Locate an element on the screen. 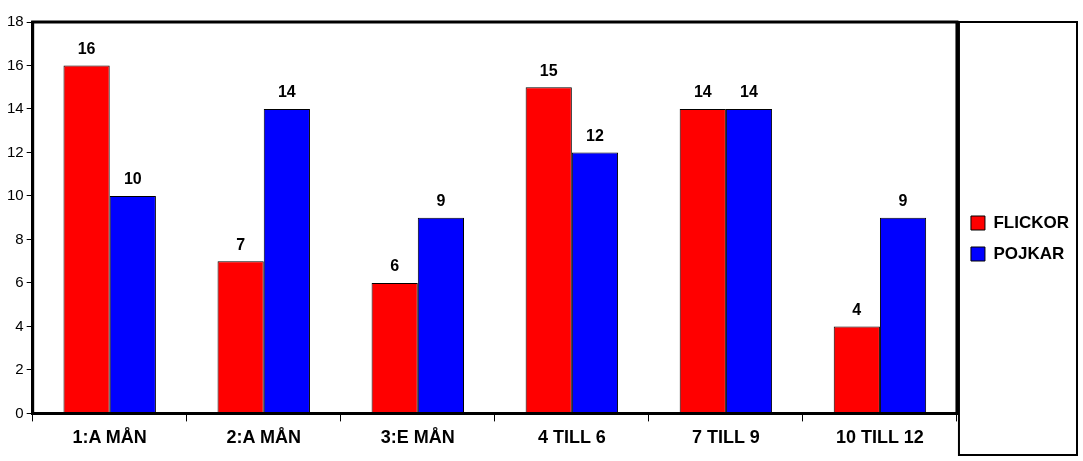 This screenshot has height=461, width=1083. y-tick-label: 4 is located at coordinates (19, 325).